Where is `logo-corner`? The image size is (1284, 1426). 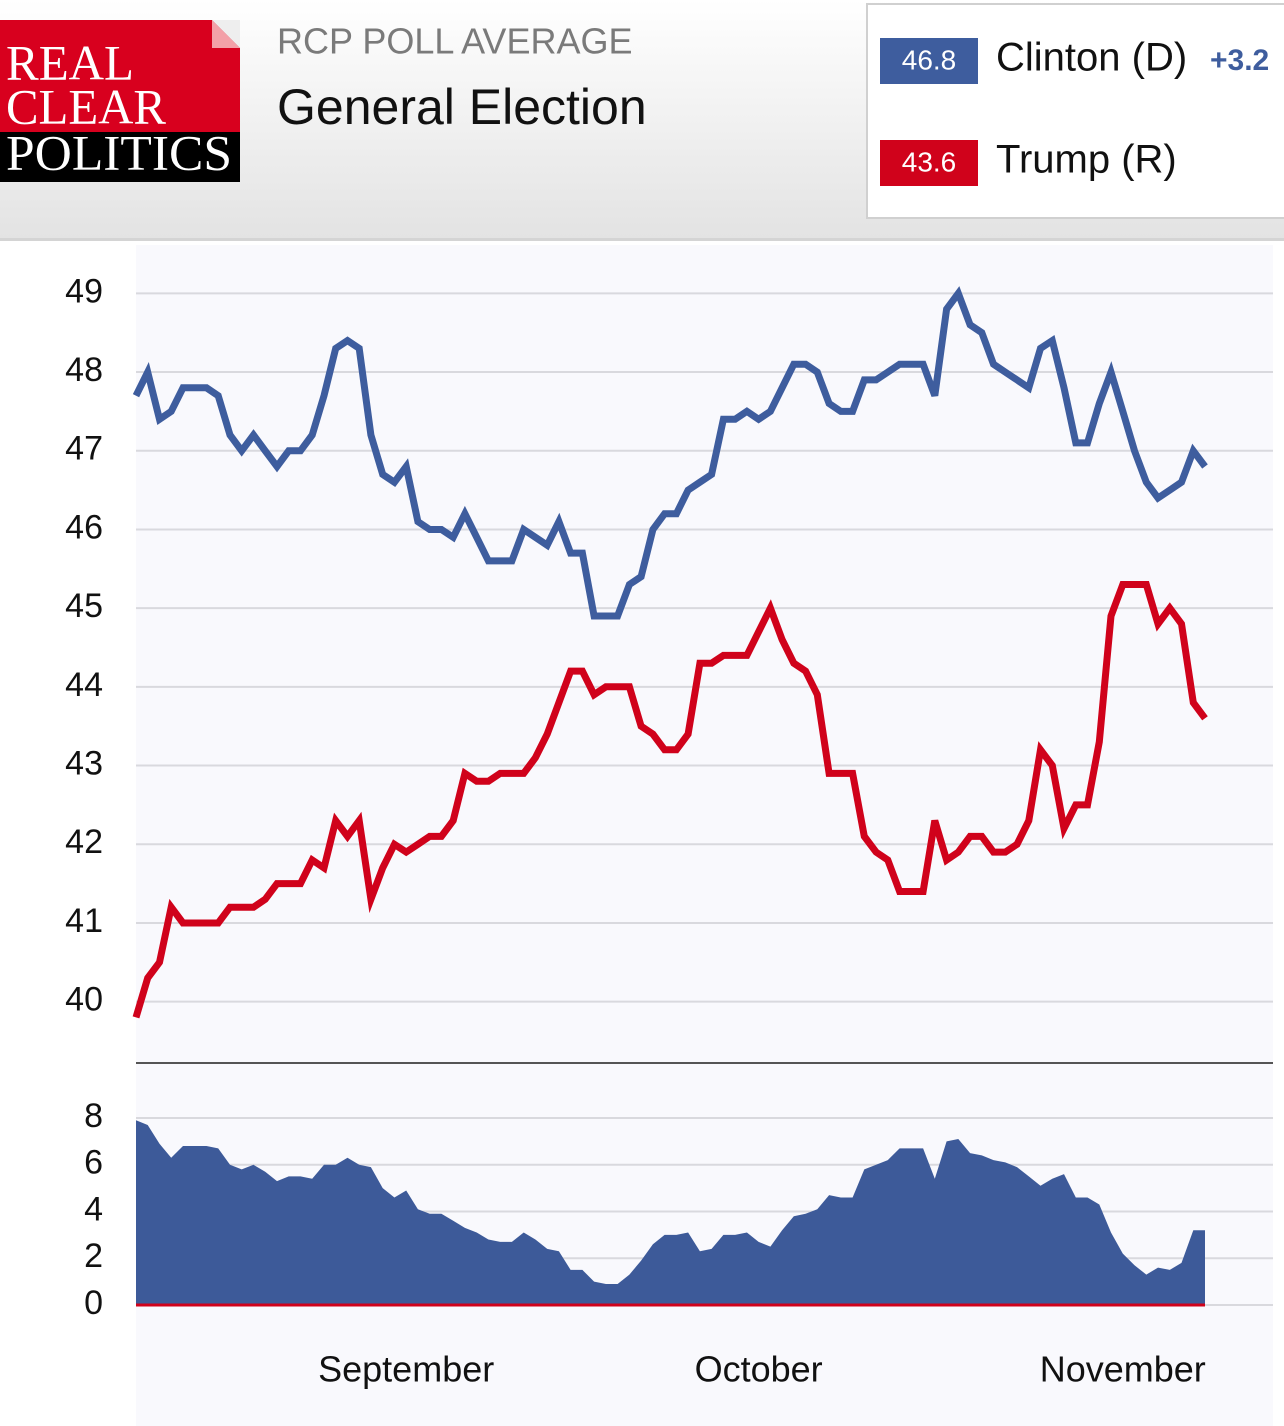 logo-corner is located at coordinates (226, 34).